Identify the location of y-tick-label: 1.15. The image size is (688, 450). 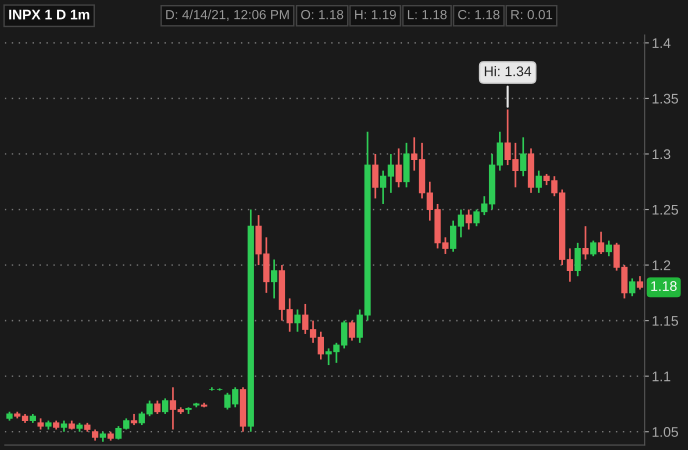
(665, 321).